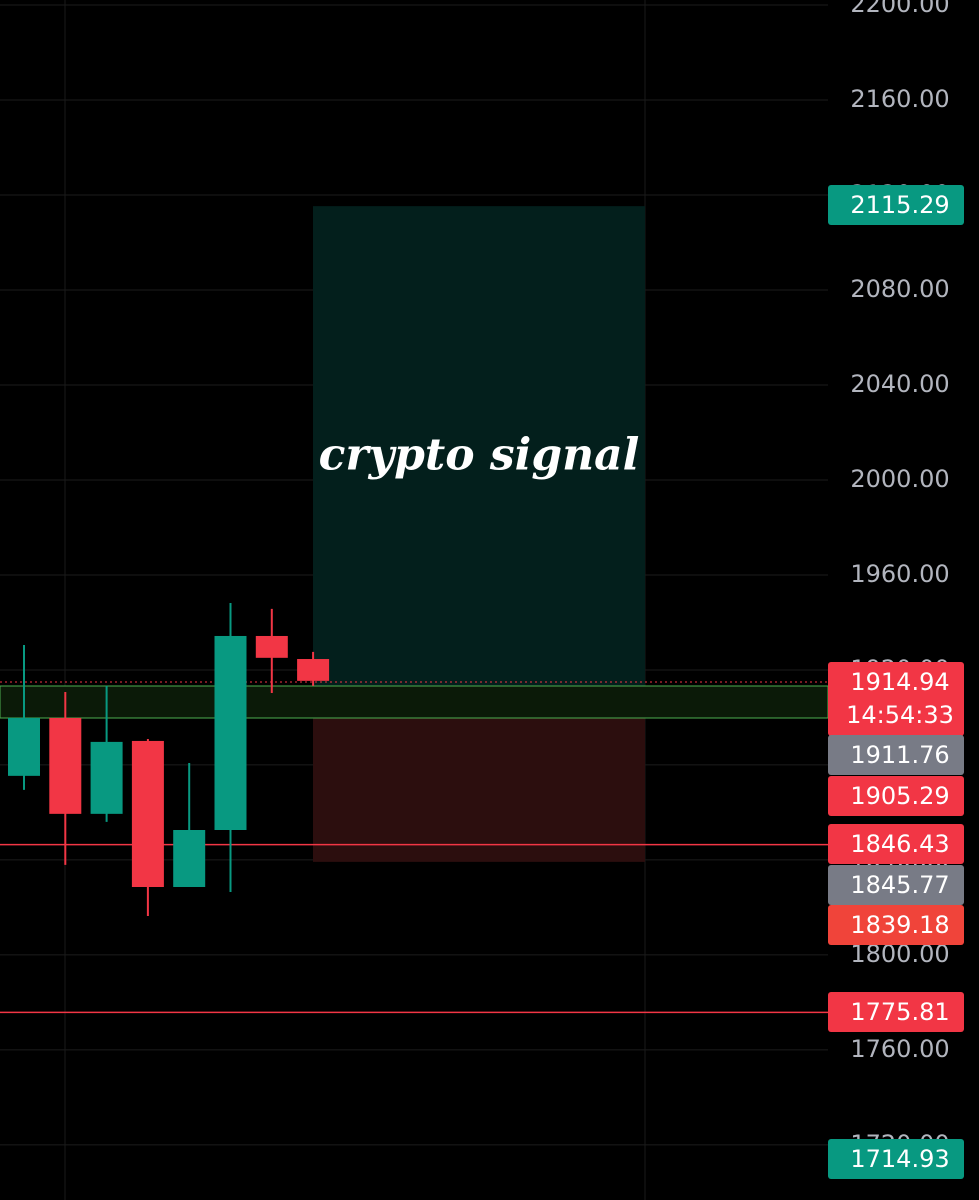 Image resolution: width=979 pixels, height=1200 pixels. I want to click on price-badge-label: 1905.29, so click(899, 796).